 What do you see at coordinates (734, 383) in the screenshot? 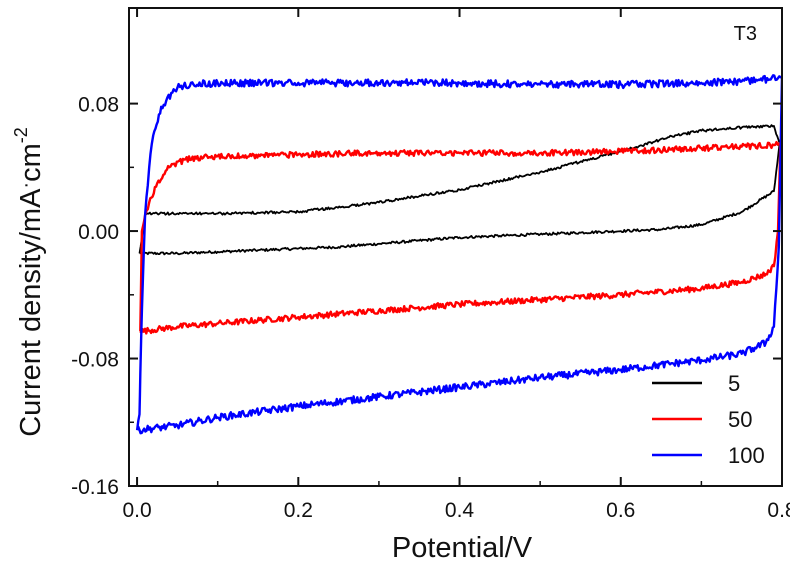
I see `legend-label: 5` at bounding box center [734, 383].